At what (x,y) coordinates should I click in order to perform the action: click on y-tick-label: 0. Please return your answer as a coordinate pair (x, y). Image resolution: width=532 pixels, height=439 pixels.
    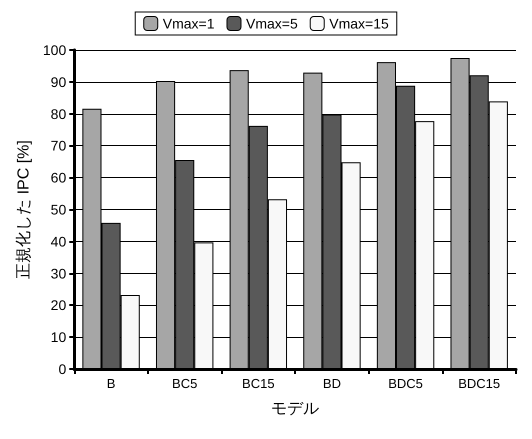
    Looking at the image, I should click on (62, 369).